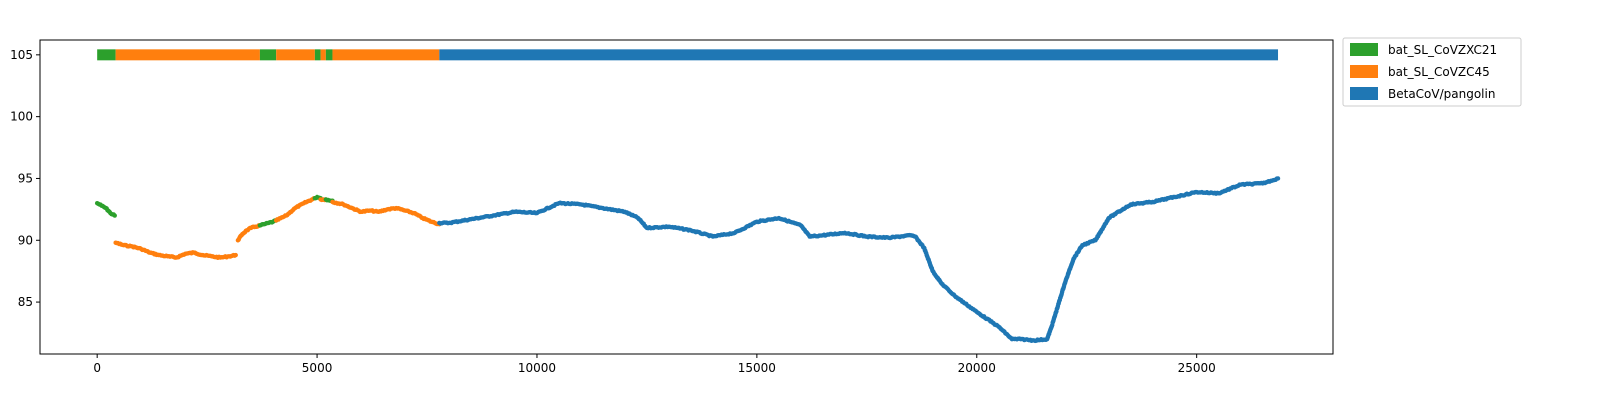  Describe the element at coordinates (21, 117) in the screenshot. I see `y-tick-label: 100` at that location.